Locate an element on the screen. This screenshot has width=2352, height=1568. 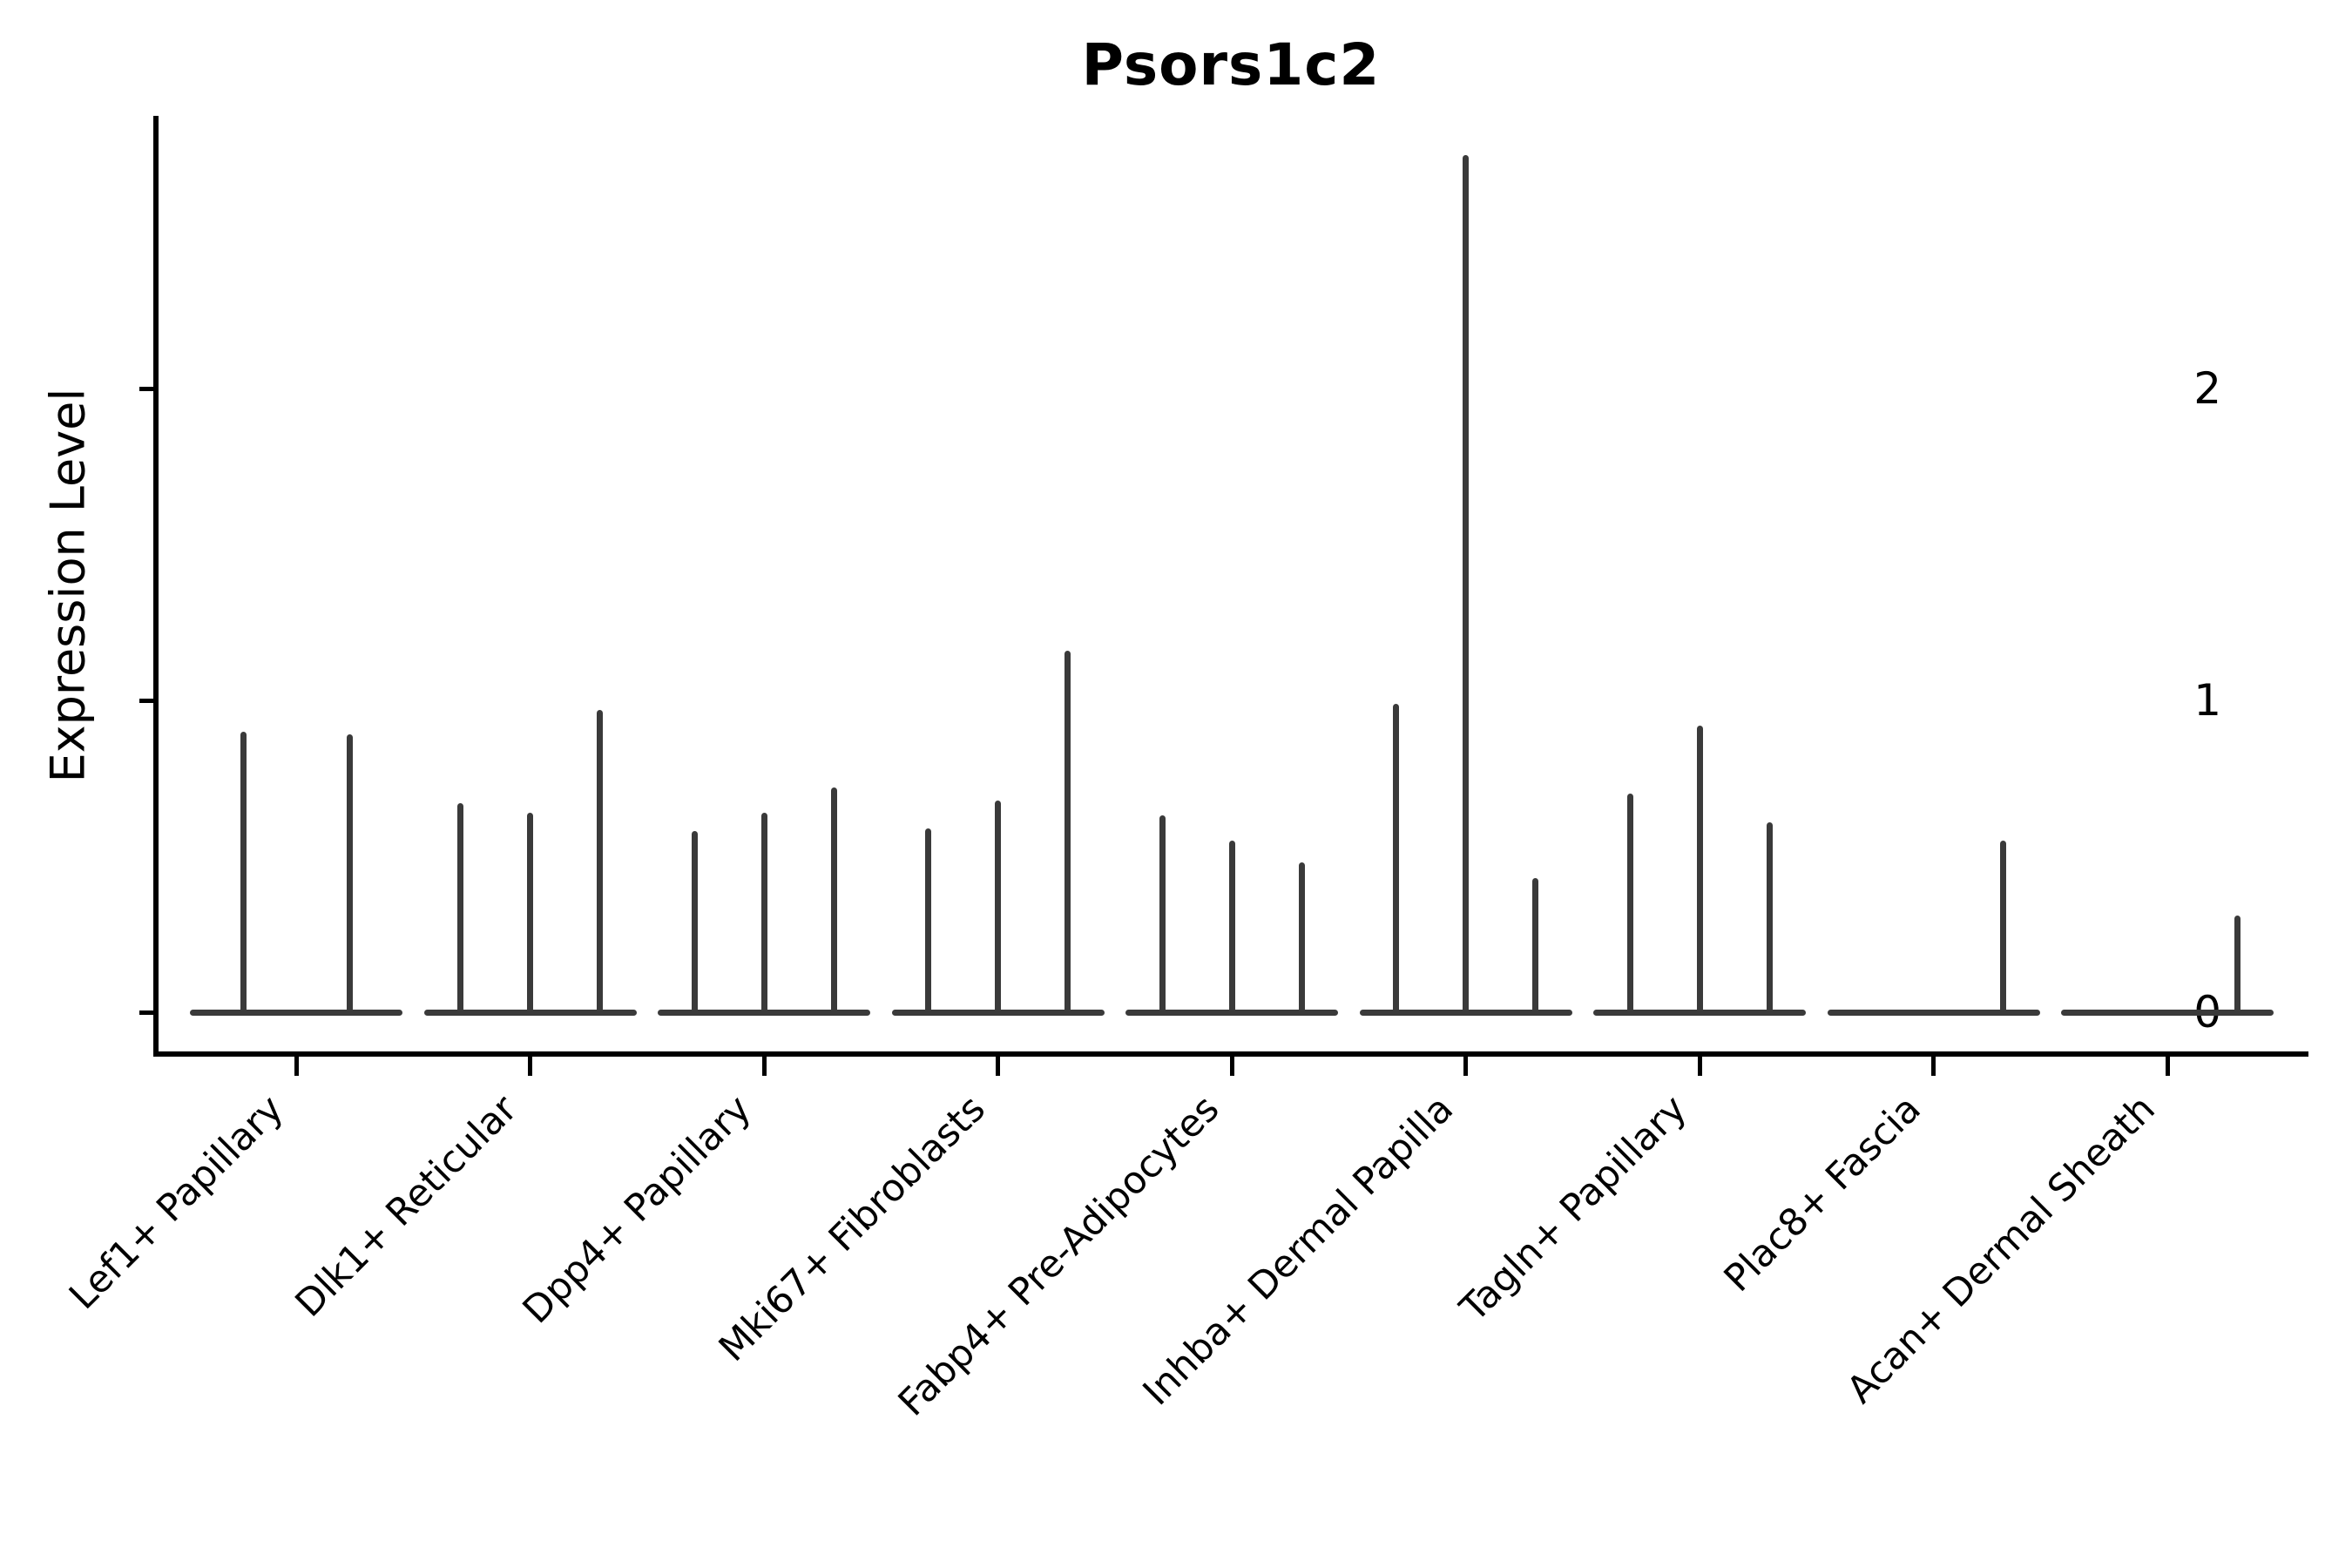
y-axis-line is located at coordinates (156, 586).